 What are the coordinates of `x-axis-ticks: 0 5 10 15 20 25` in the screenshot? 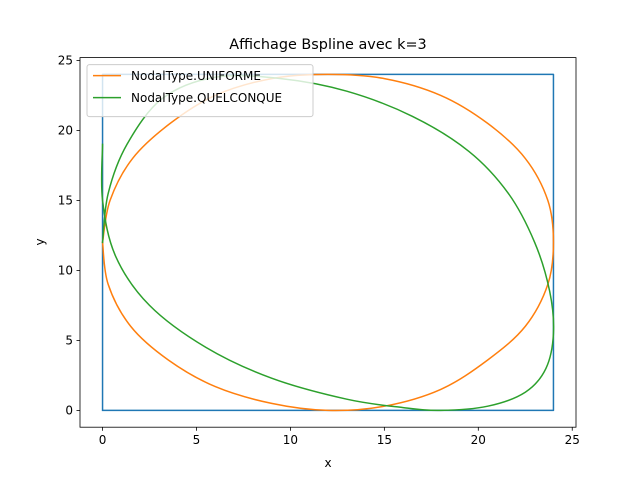 It's located at (339, 437).